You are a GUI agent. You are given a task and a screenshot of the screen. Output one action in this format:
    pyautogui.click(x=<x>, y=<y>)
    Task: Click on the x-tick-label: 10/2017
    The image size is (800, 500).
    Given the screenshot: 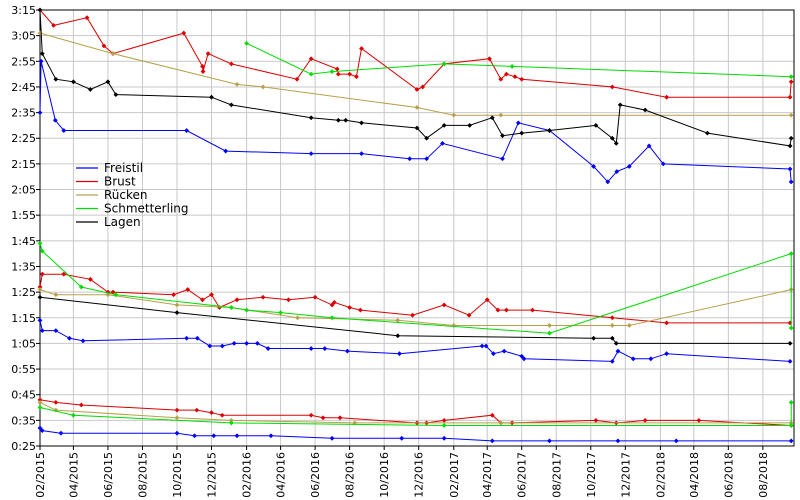 What is the action you would take?
    pyautogui.click(x=591, y=475)
    